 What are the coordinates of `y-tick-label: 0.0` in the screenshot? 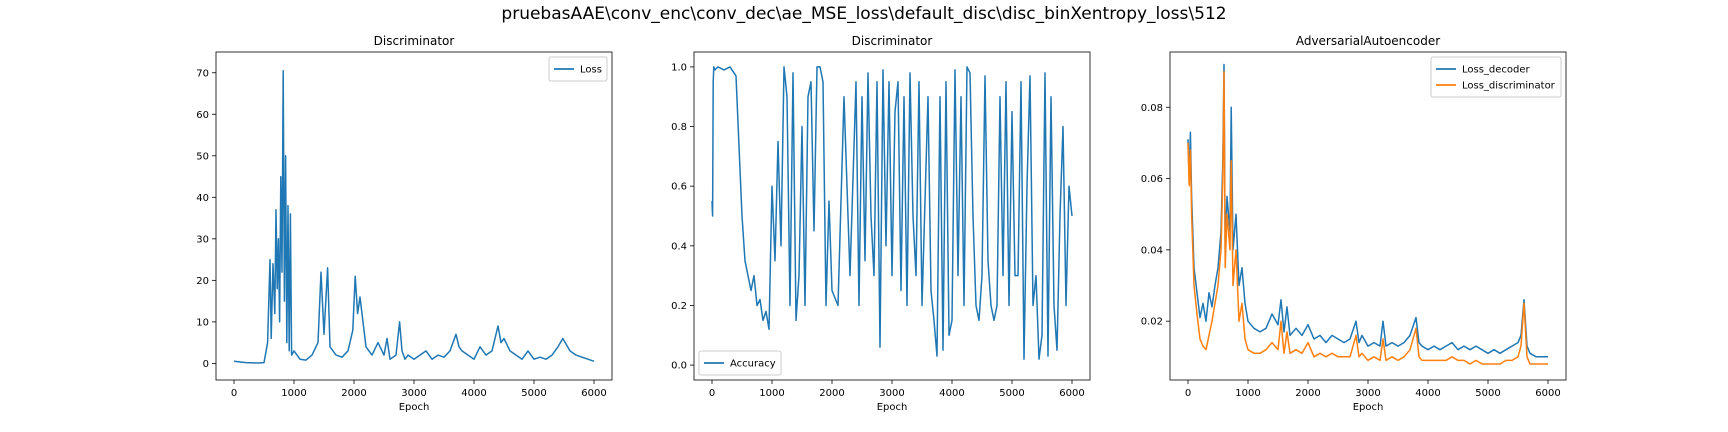 It's located at (679, 366).